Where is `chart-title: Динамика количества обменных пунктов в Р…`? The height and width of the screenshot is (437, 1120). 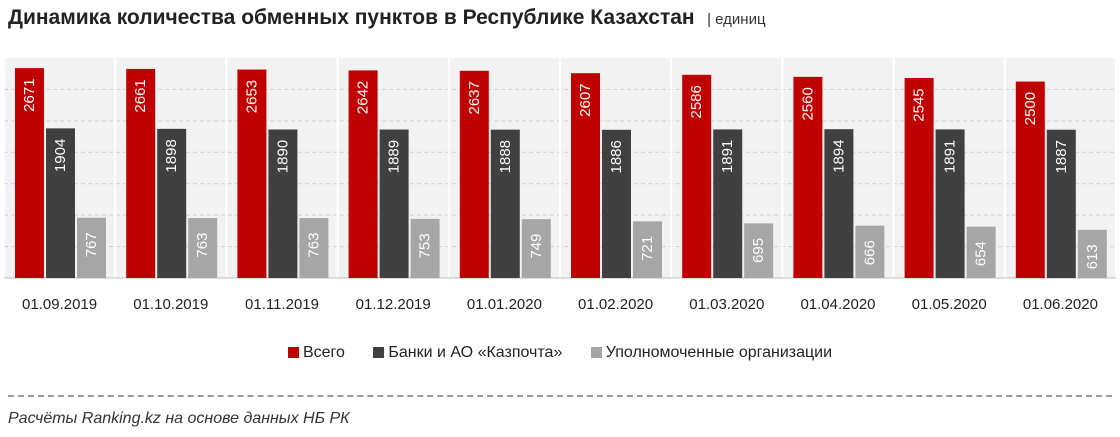
chart-title: Динамика количества обменных пунктов в Р… is located at coordinates (351, 17).